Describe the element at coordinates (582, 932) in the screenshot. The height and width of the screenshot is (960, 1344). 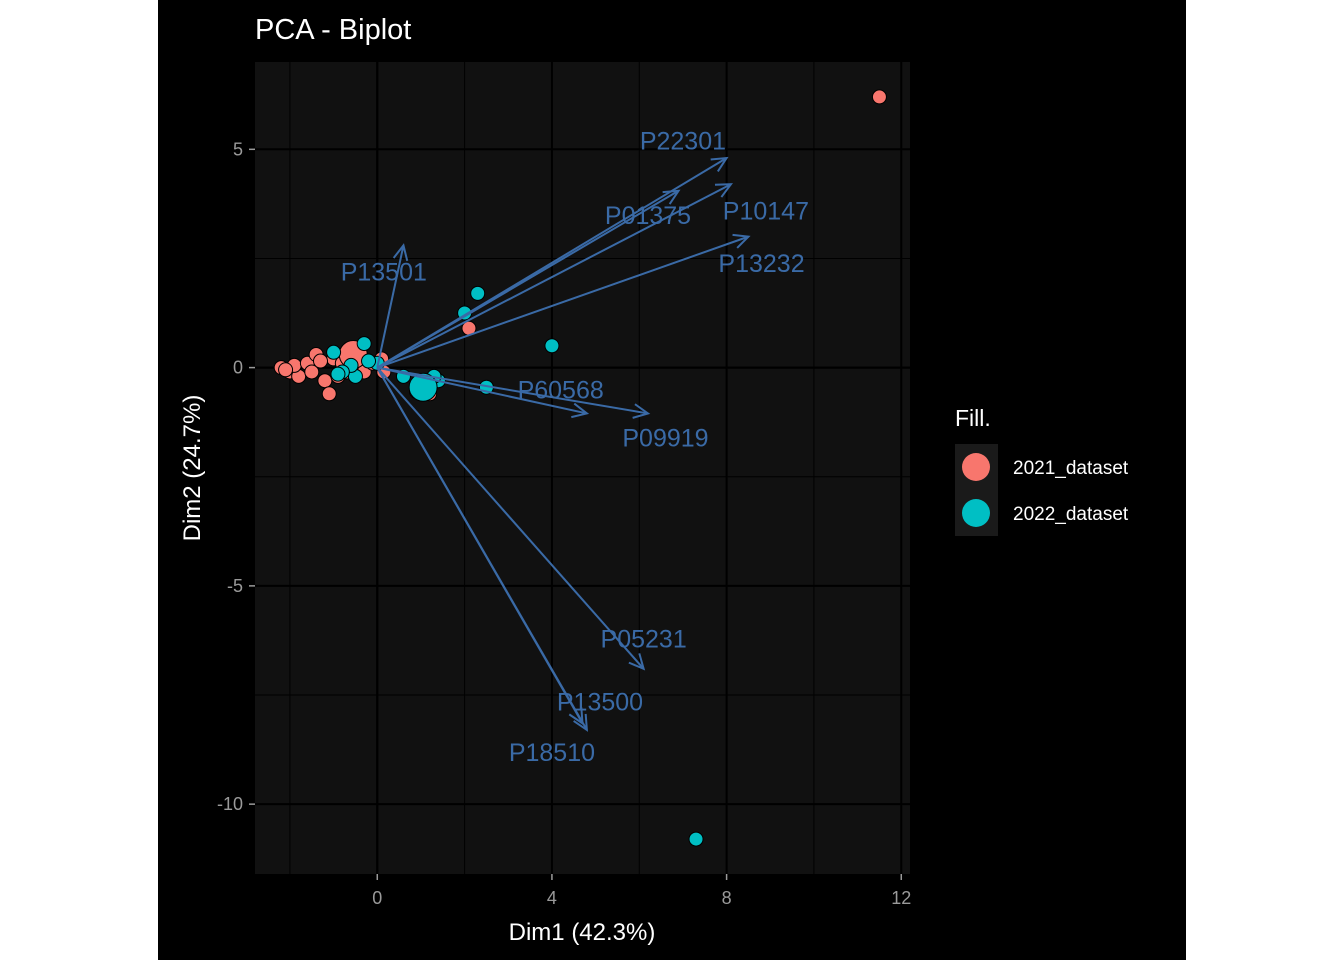
I see `x-axis-title: Dim1 (42.3%)` at that location.